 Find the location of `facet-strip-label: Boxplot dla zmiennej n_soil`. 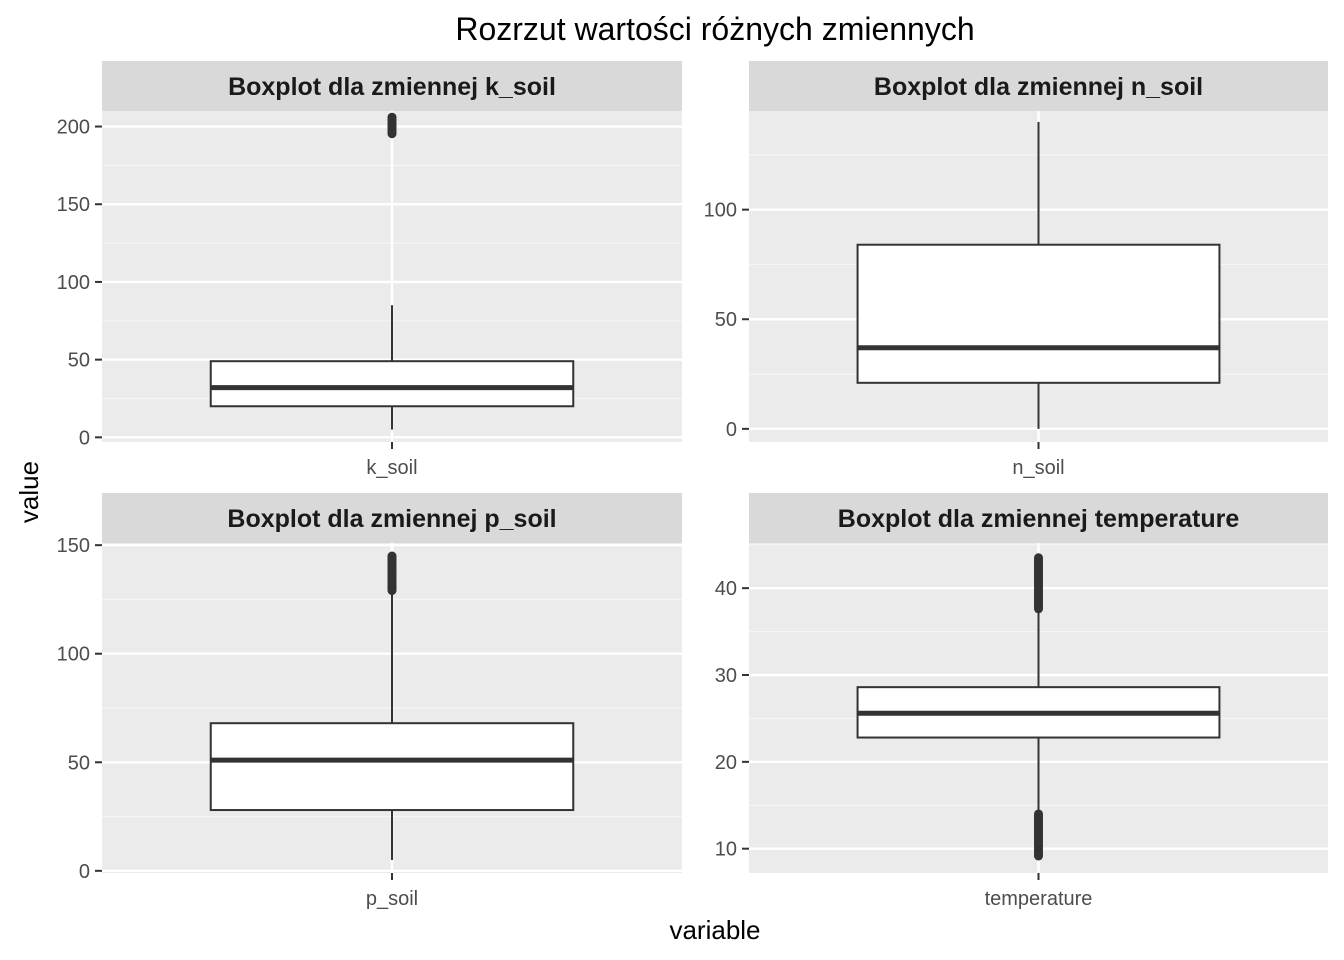

facet-strip-label: Boxplot dla zmiennej n_soil is located at coordinates (1038, 87).